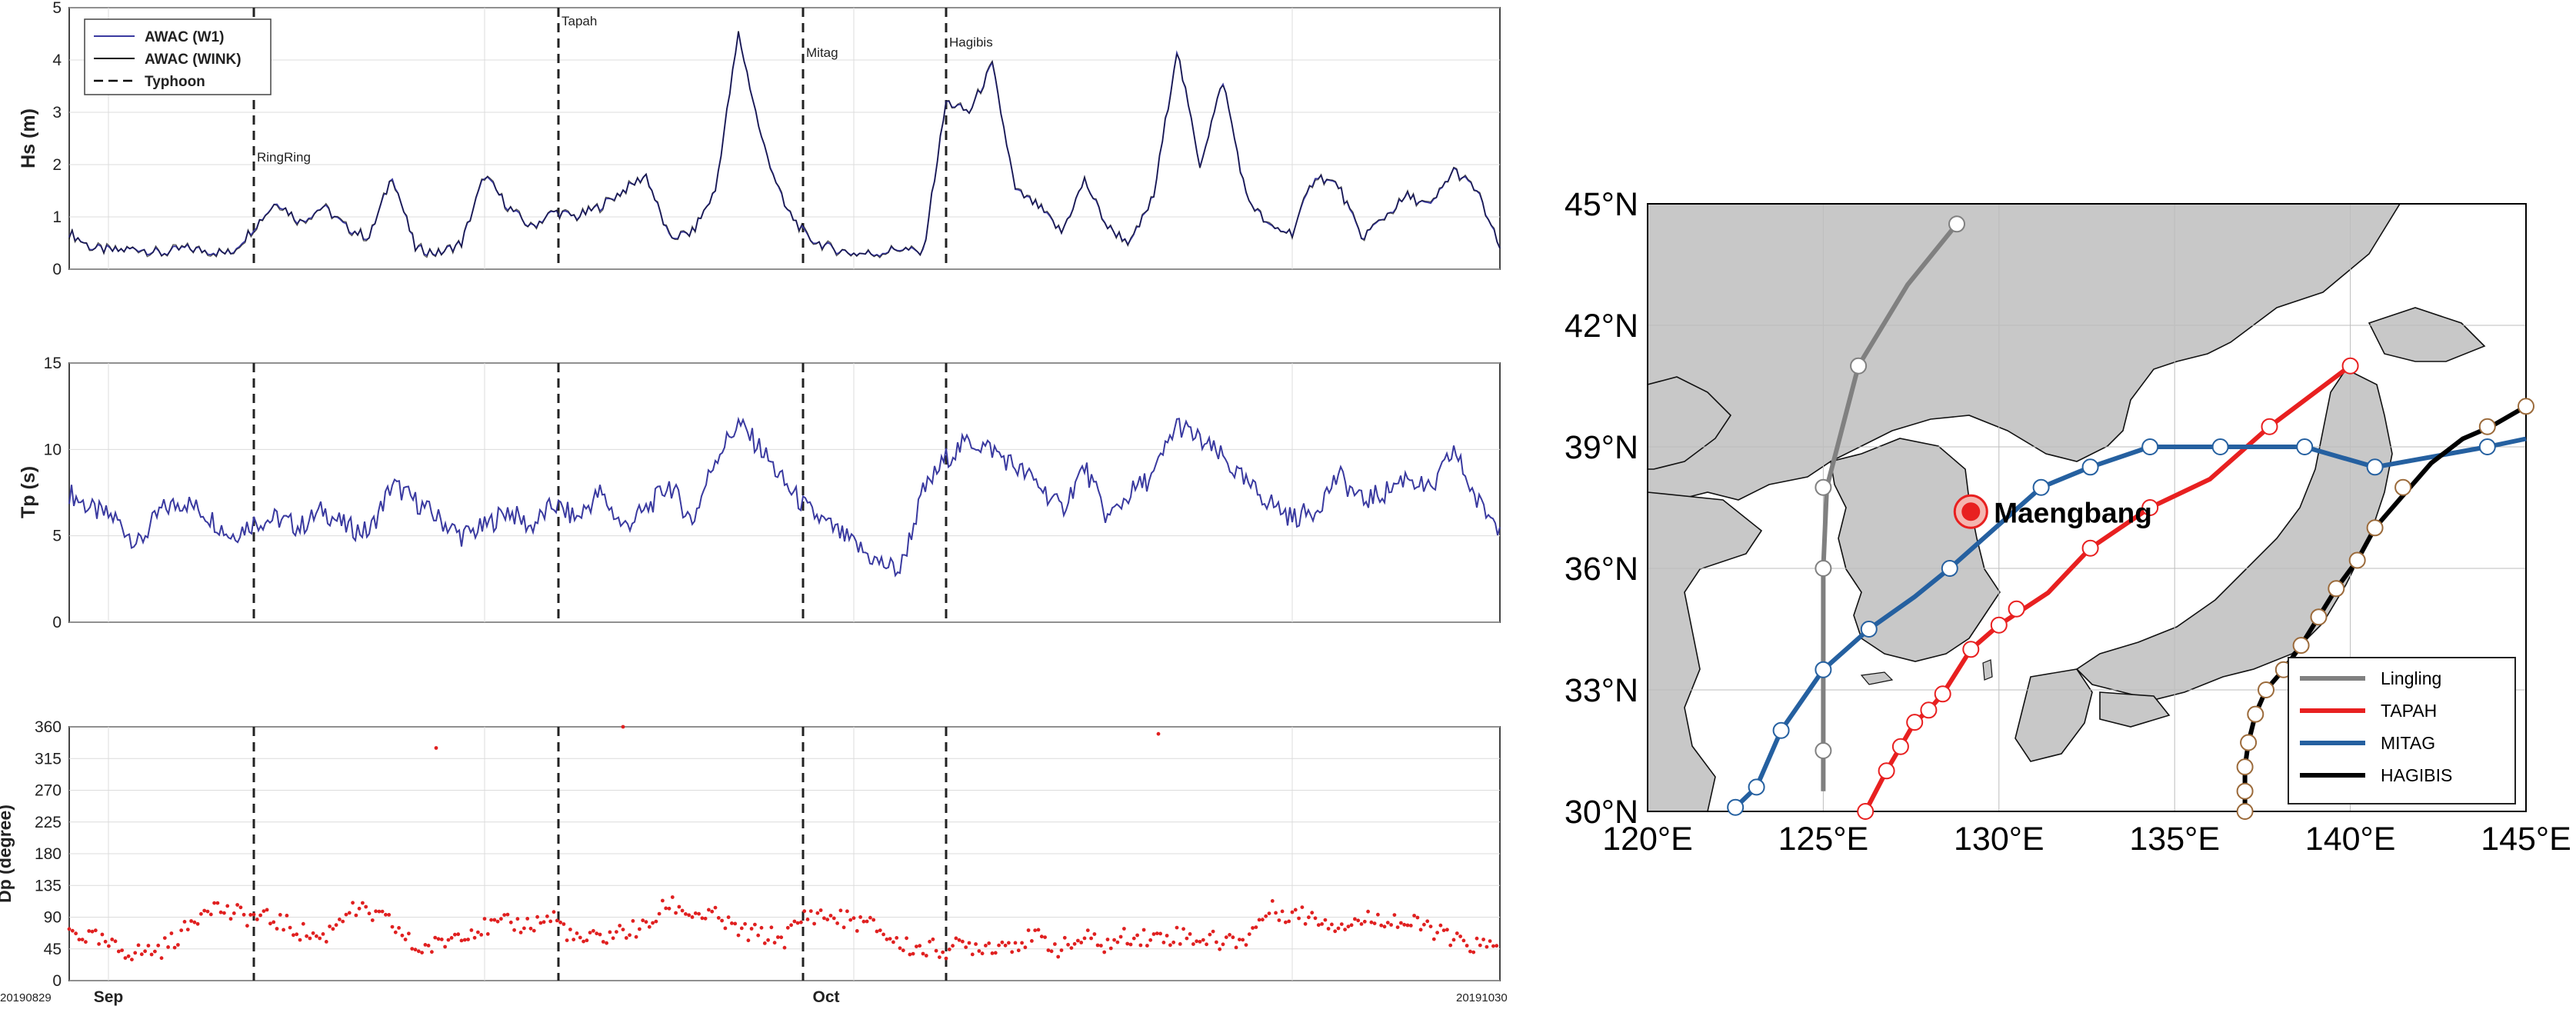  Describe the element at coordinates (826, 997) in the screenshot. I see `xtick-oct: Oct` at that location.